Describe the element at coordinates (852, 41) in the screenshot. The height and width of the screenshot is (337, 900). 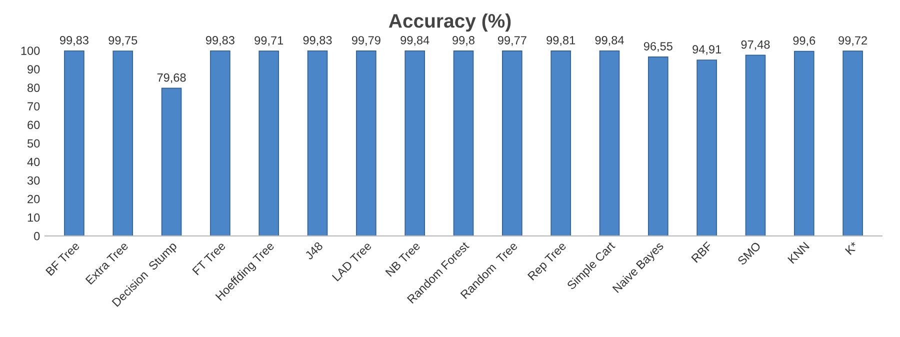
I see `data-label: 99,72` at that location.